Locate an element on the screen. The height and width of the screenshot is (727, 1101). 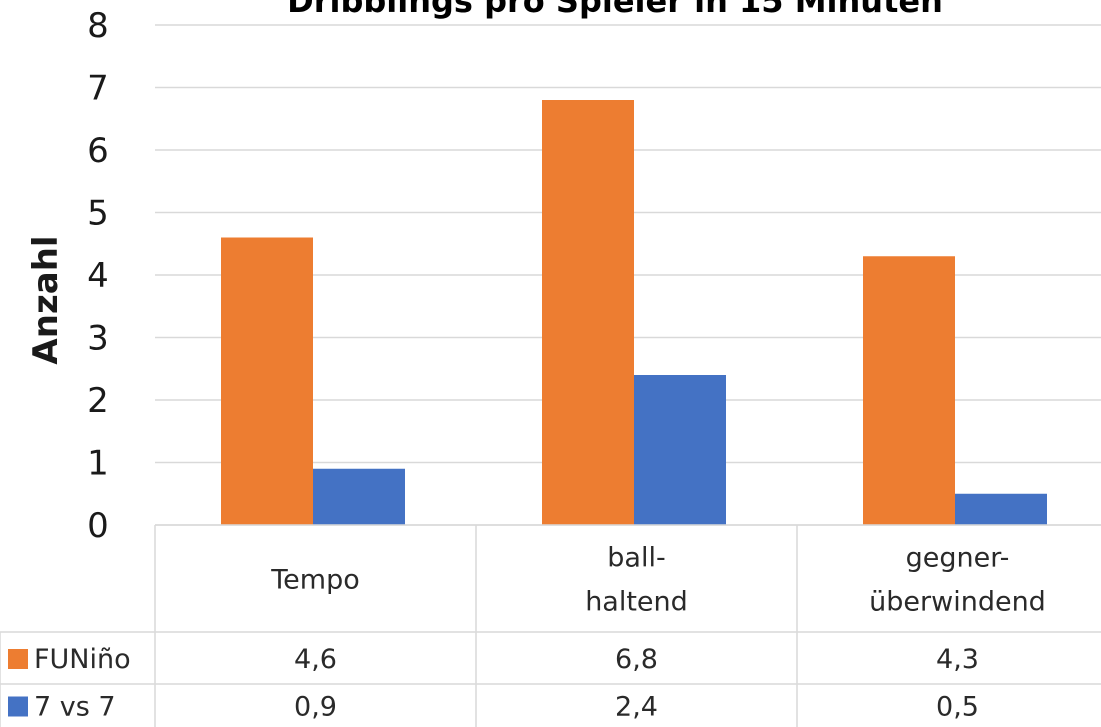
table-cell-value: 2,4 is located at coordinates (636, 707).